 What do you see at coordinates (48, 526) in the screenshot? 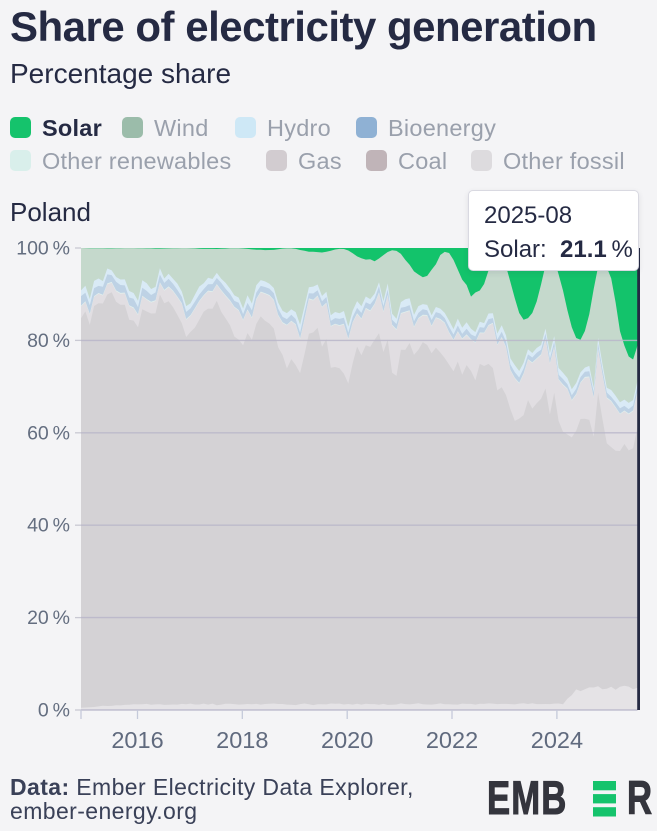
I see `svg-text: 40 %` at bounding box center [48, 526].